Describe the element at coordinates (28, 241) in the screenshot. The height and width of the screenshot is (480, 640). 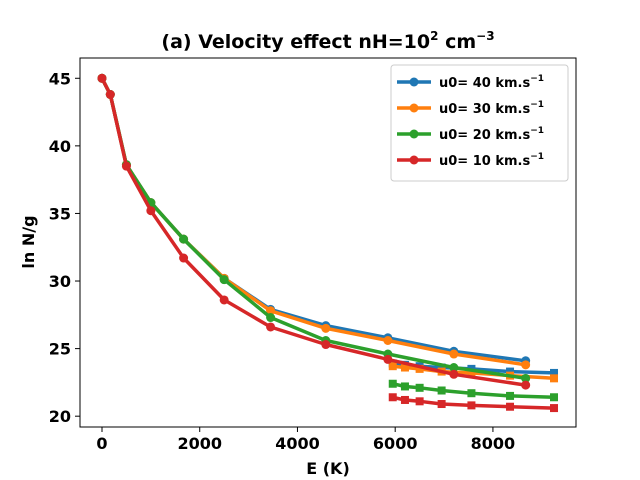
I see `y-axis-label: ln N/g` at that location.